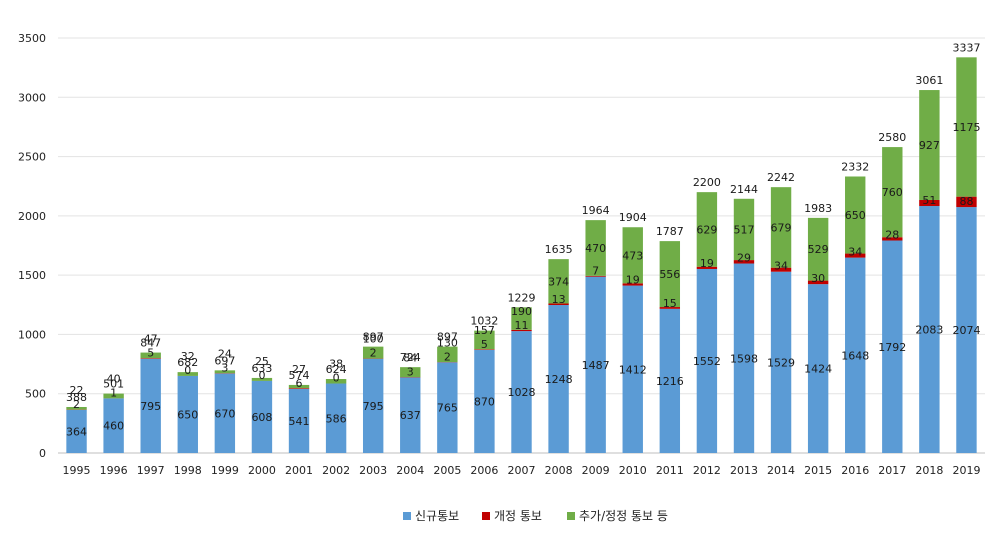 This screenshot has width=1000, height=539. I want to click on data-label-added-2009: 470, so click(595, 248).